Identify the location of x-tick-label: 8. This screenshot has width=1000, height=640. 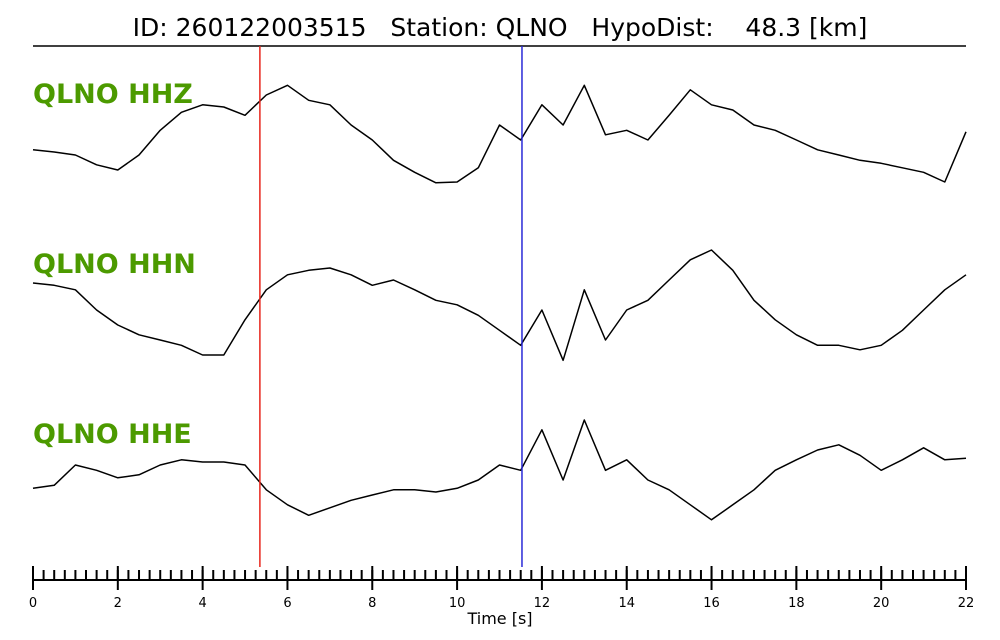
(372, 603).